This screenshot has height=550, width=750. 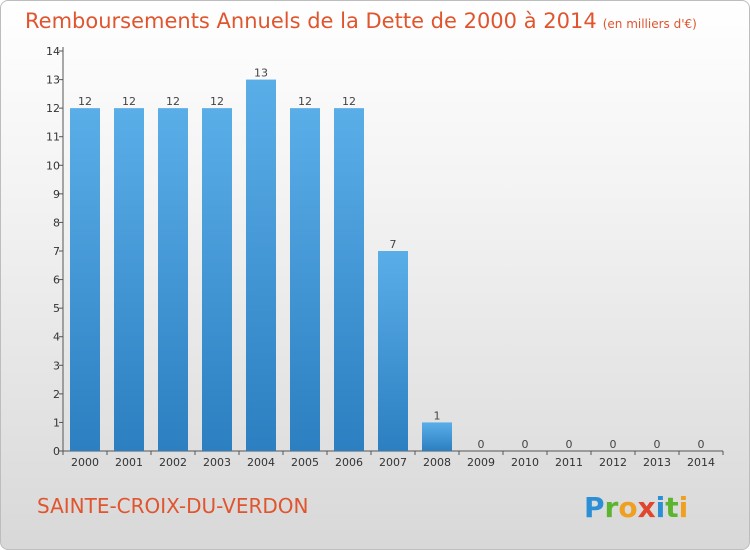 I want to click on svg-text: Proxiti, so click(x=636, y=507).